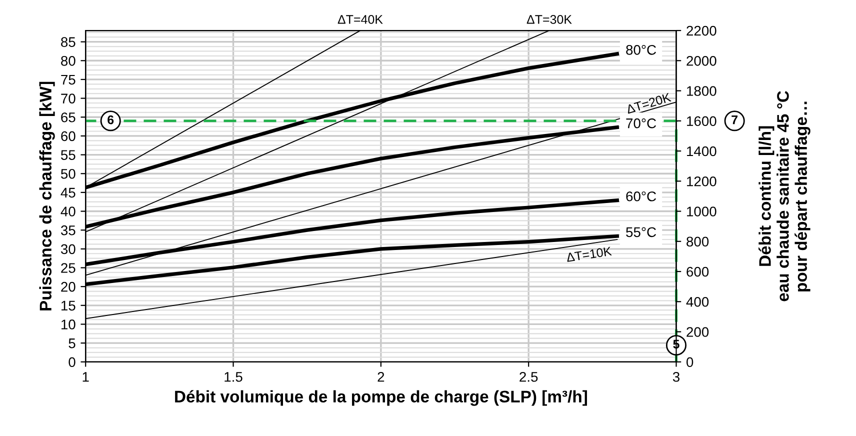  I want to click on text: ΔT=20K, so click(649, 103).